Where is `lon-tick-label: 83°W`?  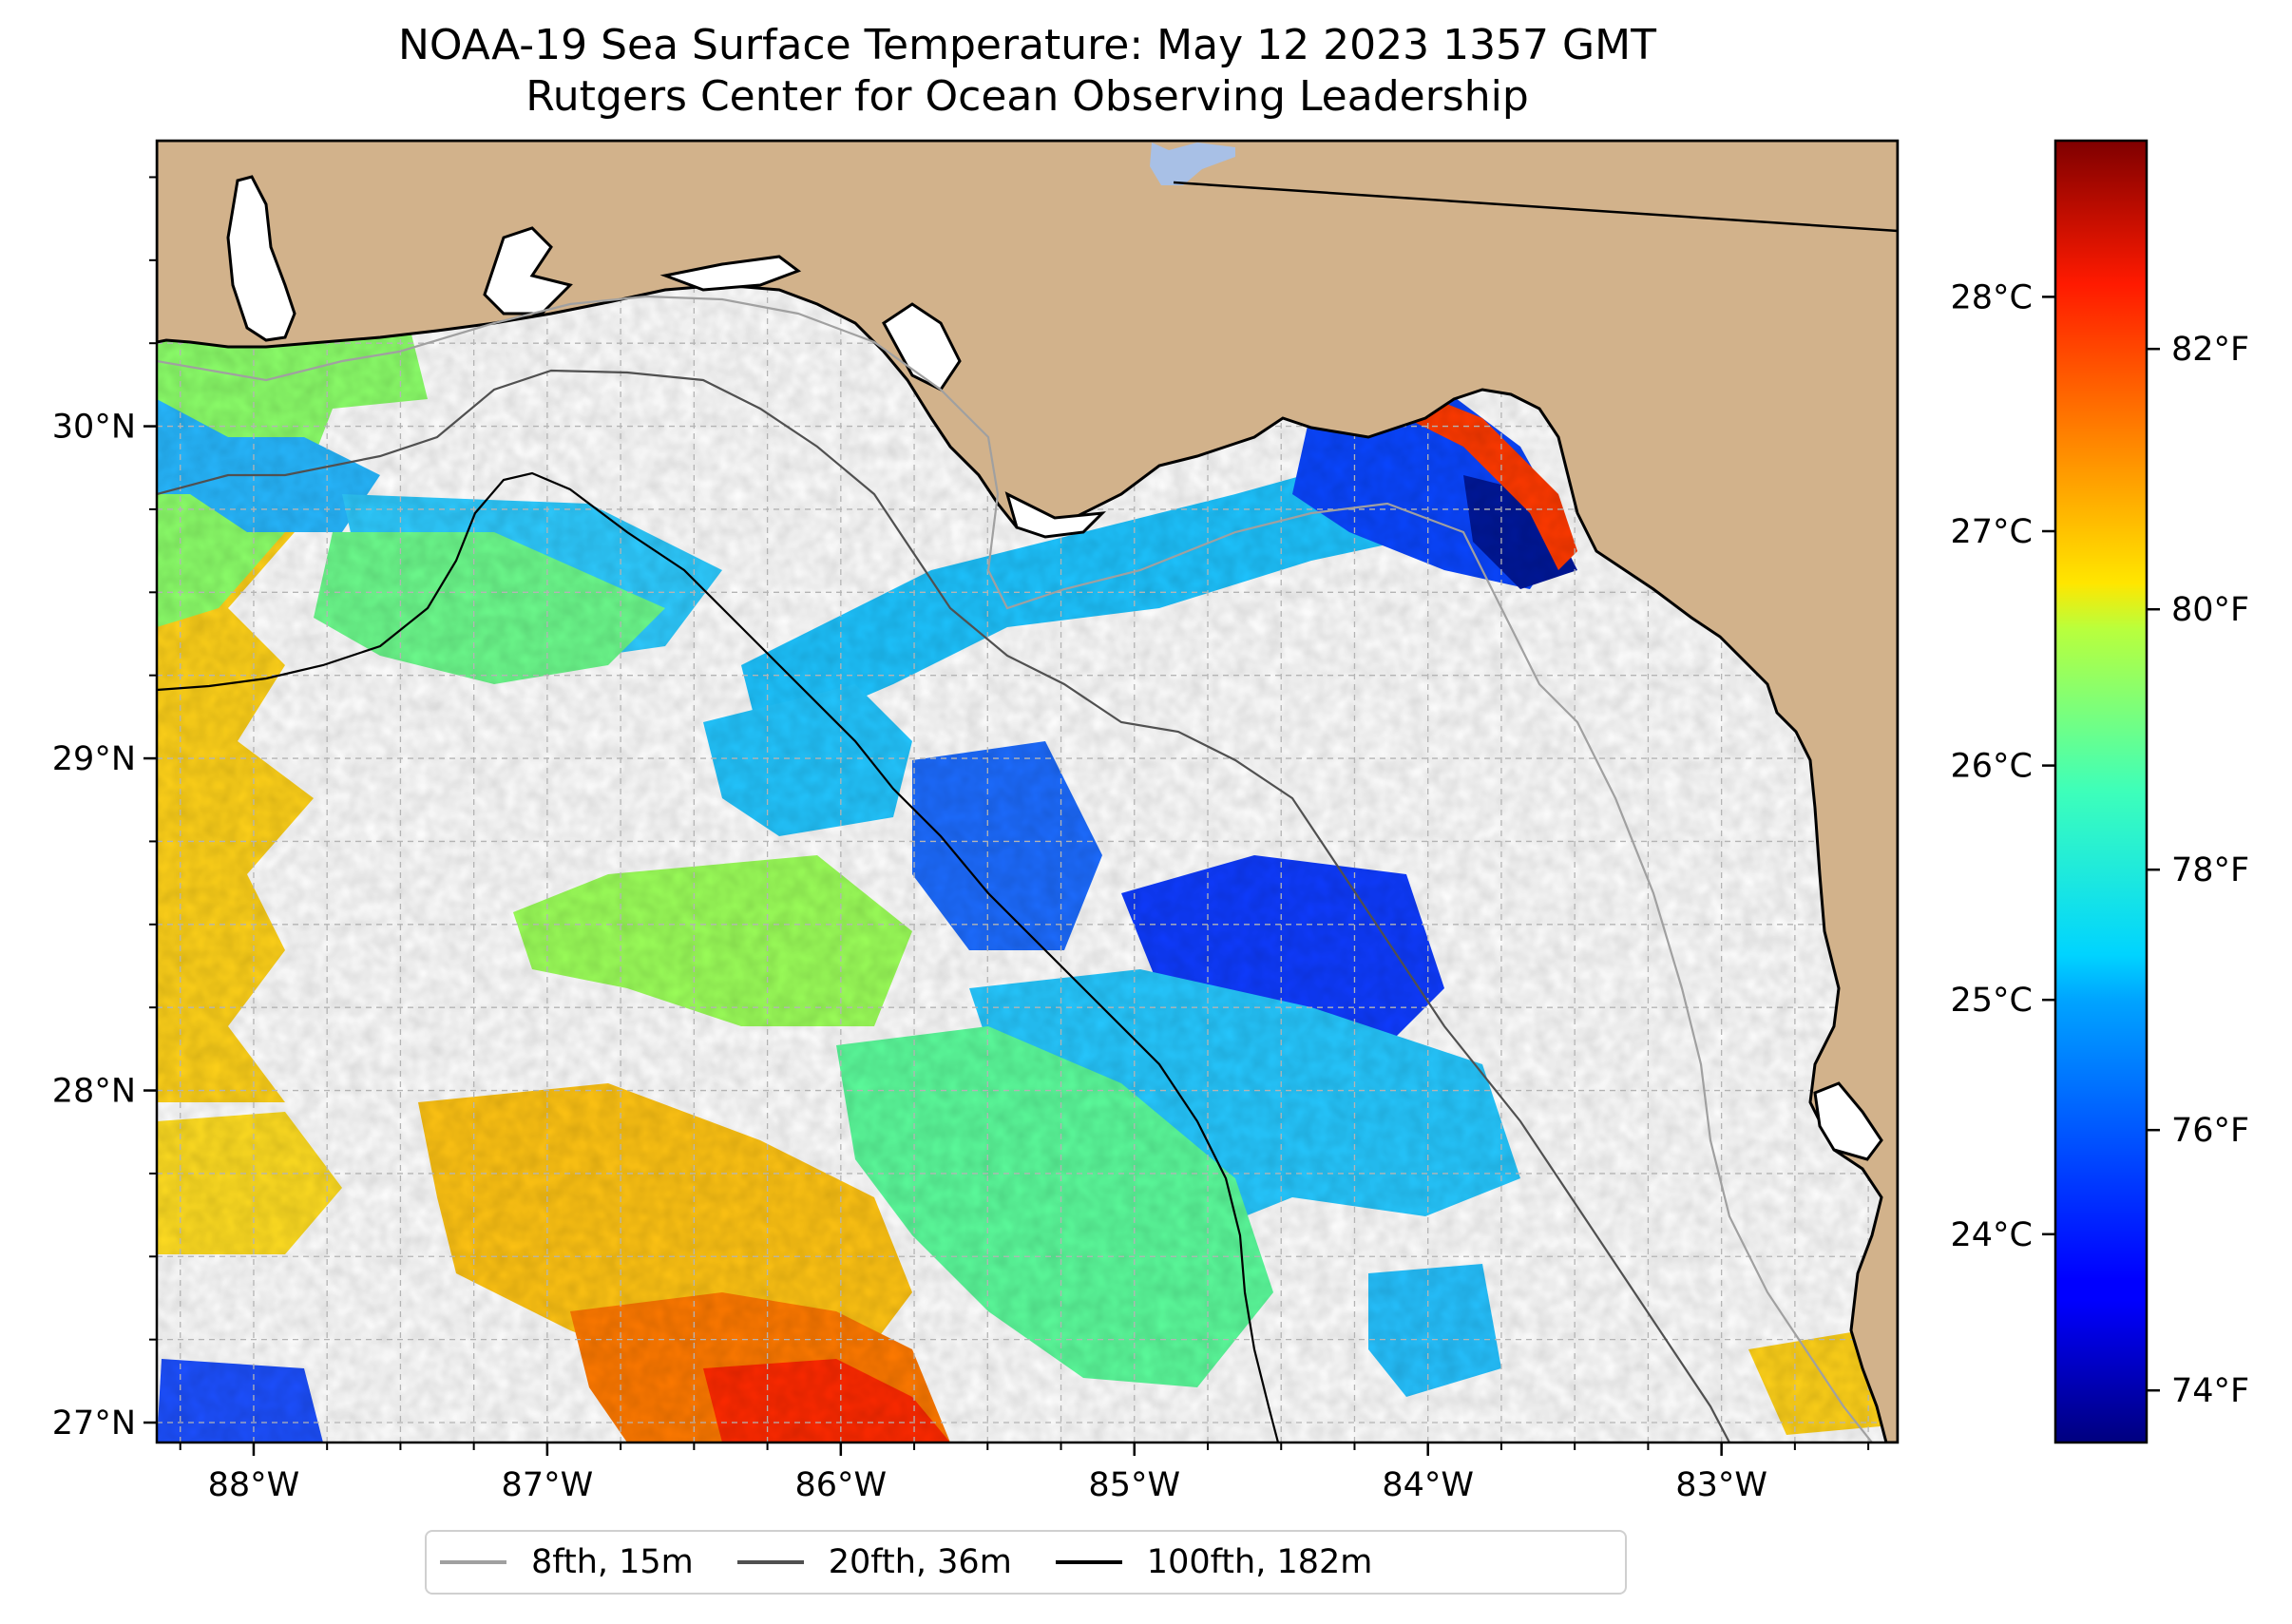
lon-tick-label: 83°W is located at coordinates (1721, 1485).